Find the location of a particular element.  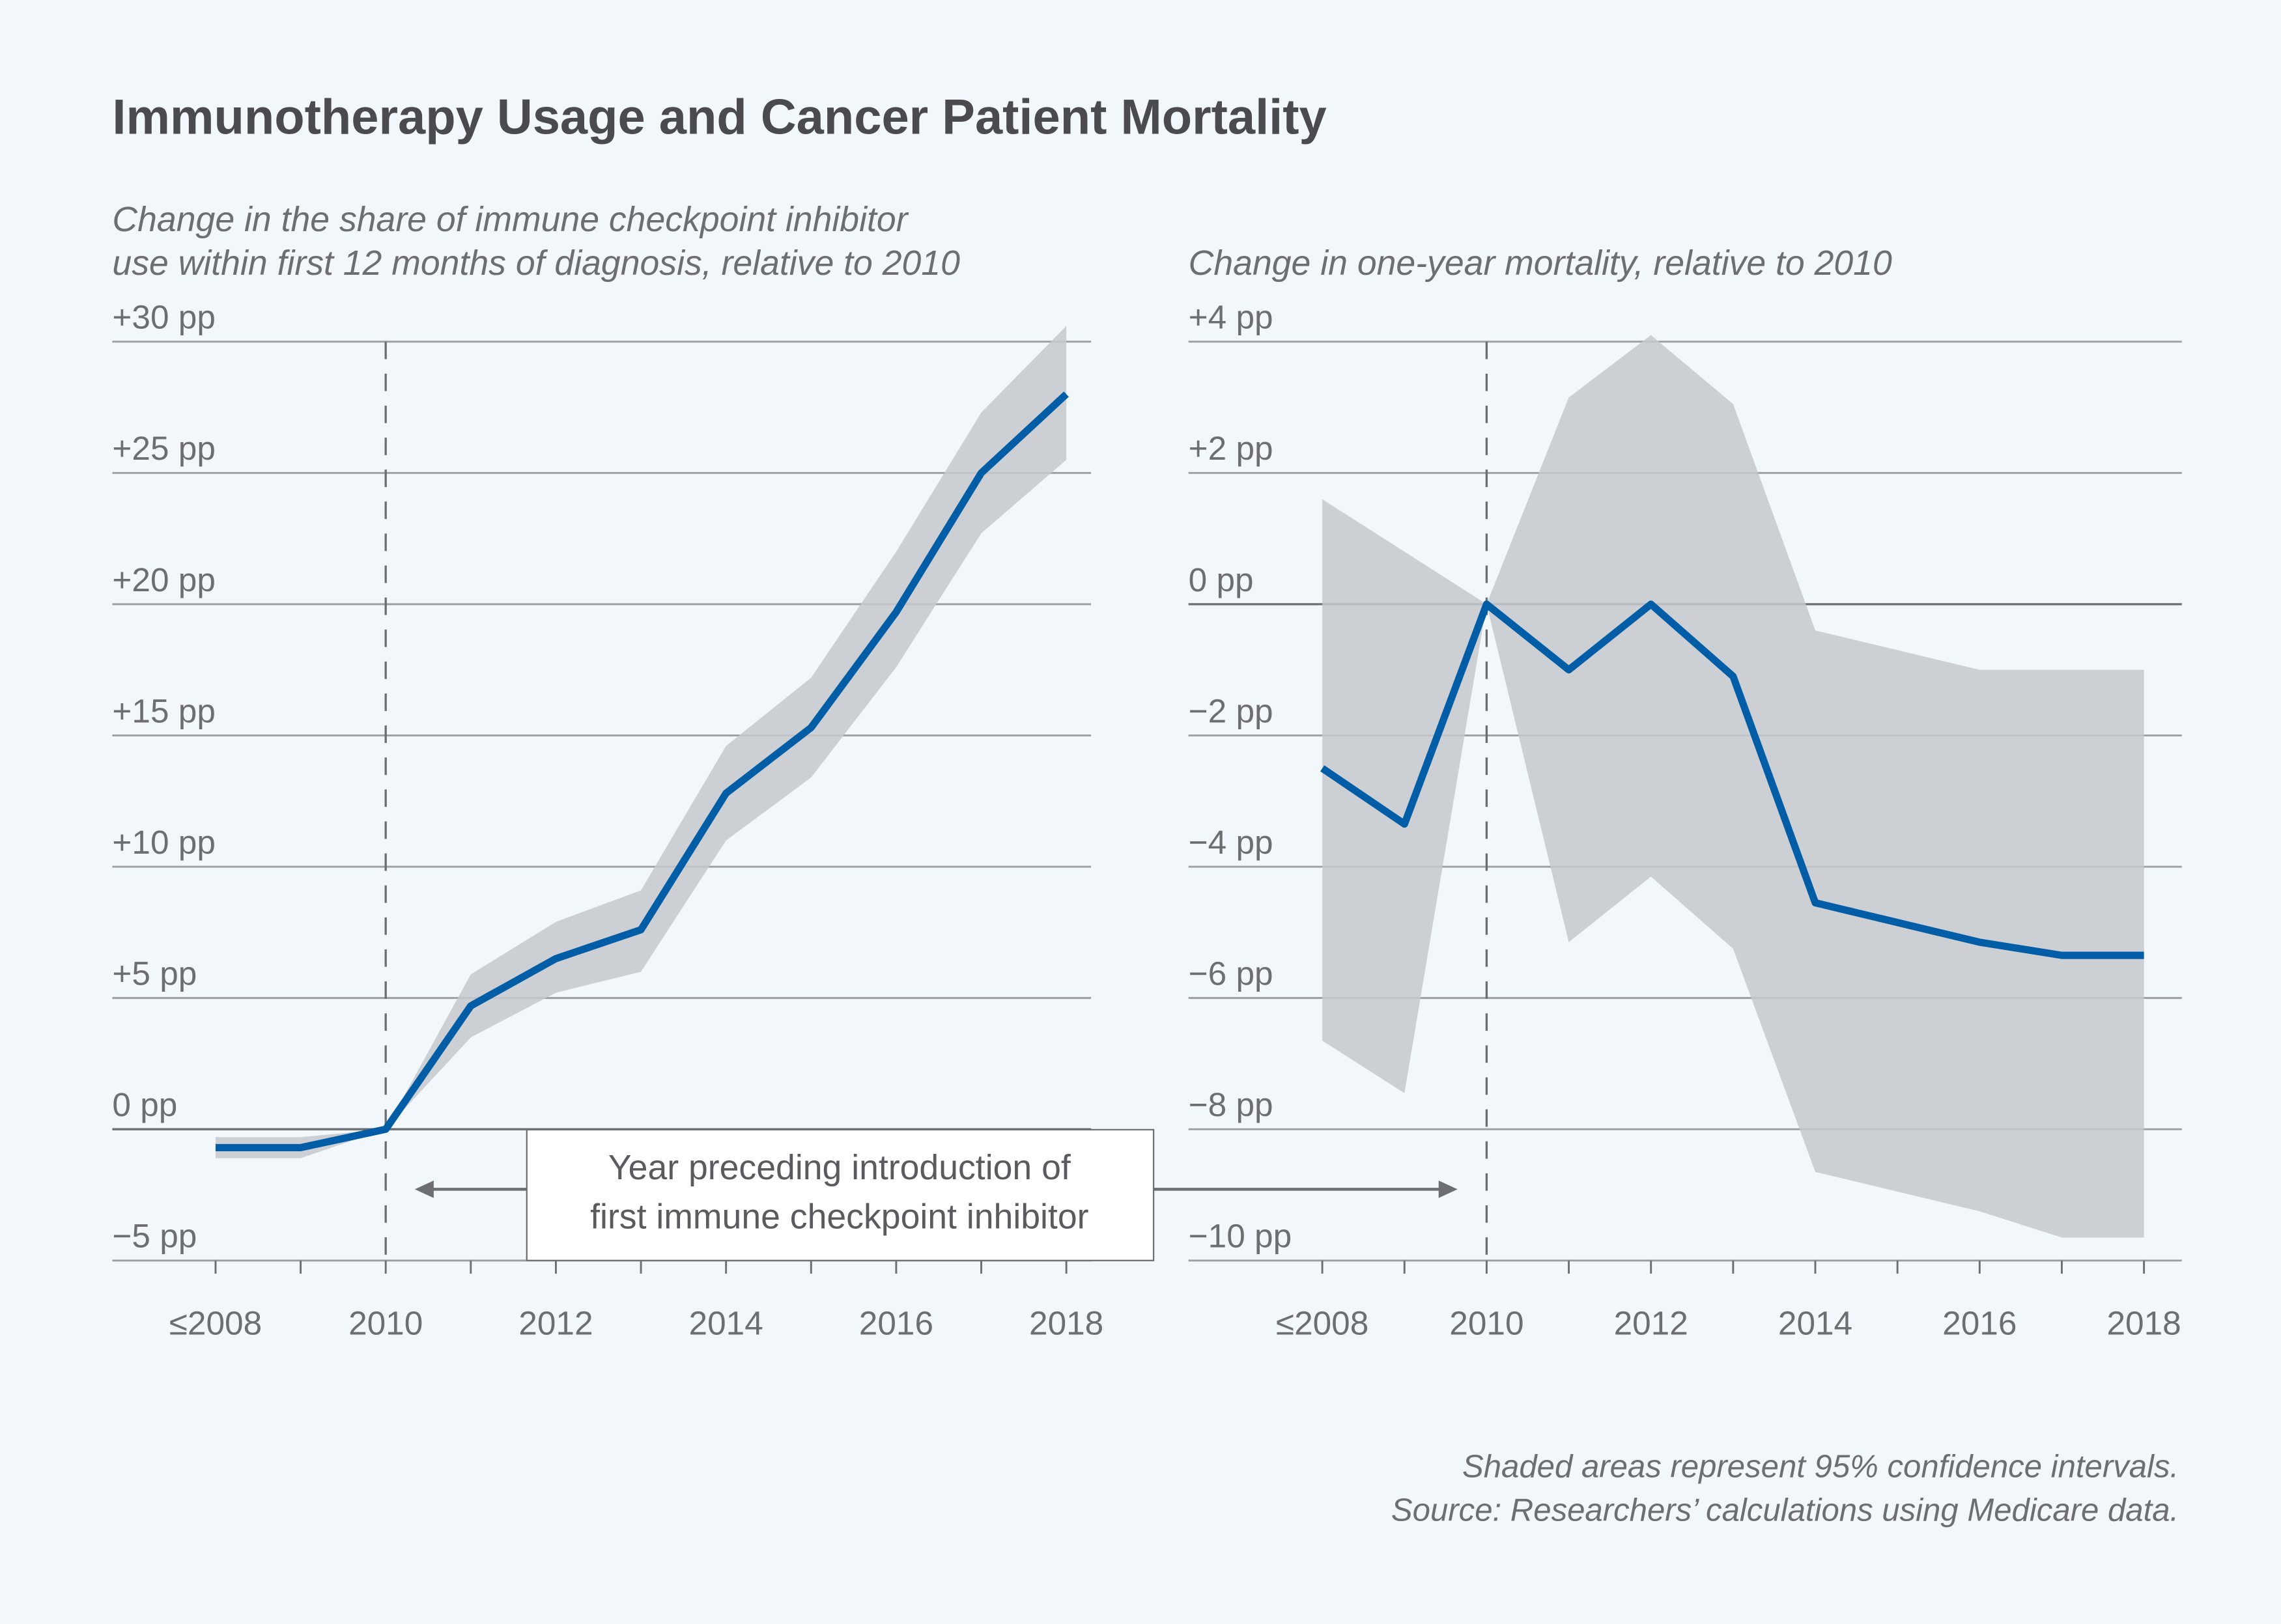

y-tick-label: −5 pp is located at coordinates (154, 1237).